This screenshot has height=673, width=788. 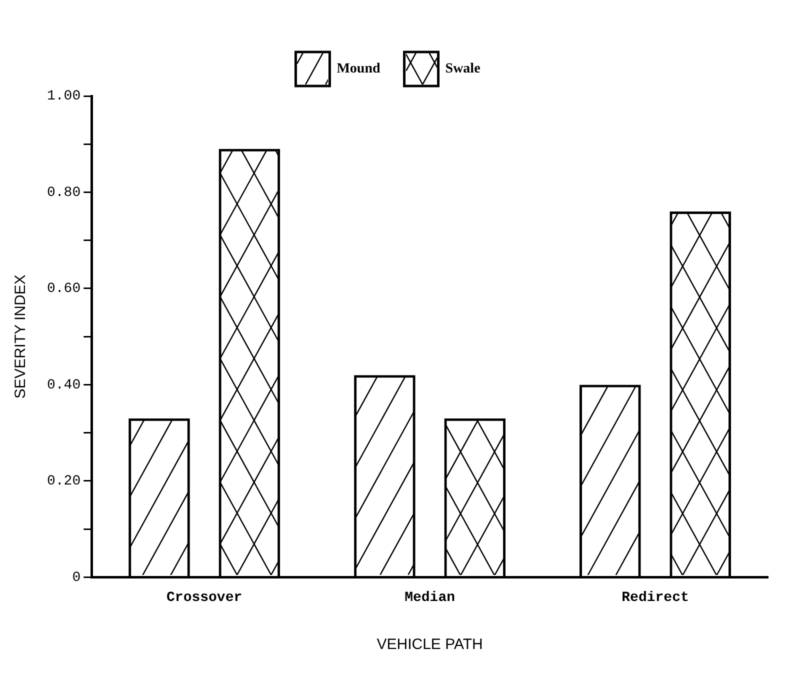 I want to click on y-tick-label: 0.20, so click(x=63, y=482).